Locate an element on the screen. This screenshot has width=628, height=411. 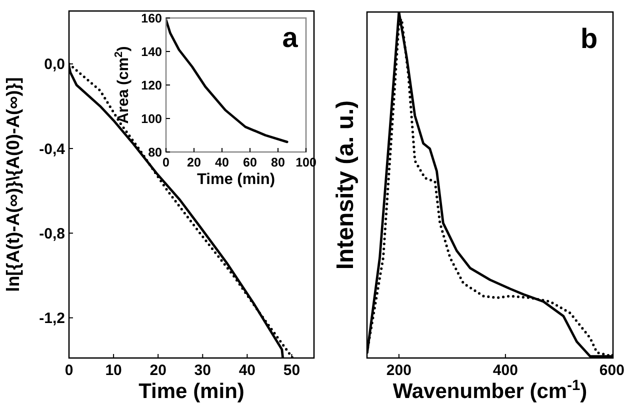
y-tick-label: 80 is located at coordinates (155, 152).